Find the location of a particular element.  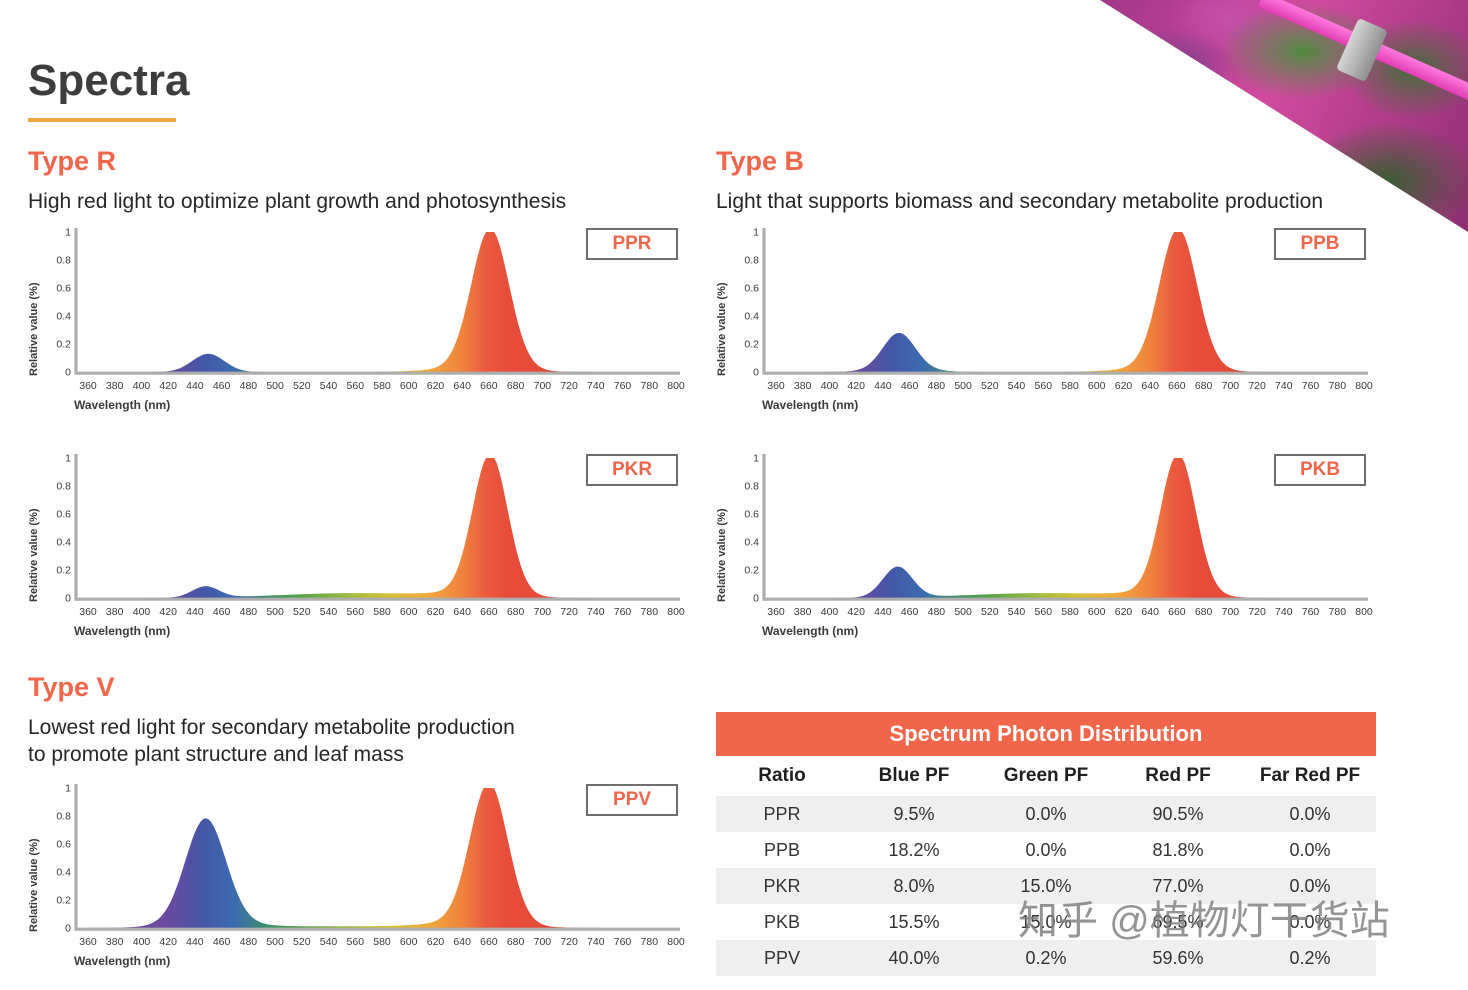

x-tick-label: 540 is located at coordinates (1017, 386).